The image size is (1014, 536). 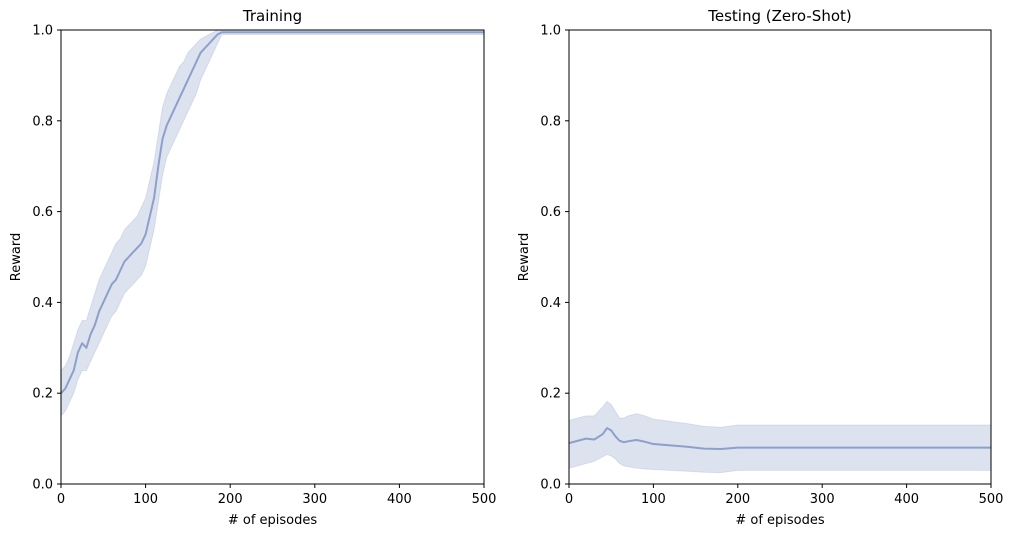 I want to click on chart-title: Testing (Zero-Shot), so click(x=779, y=16).